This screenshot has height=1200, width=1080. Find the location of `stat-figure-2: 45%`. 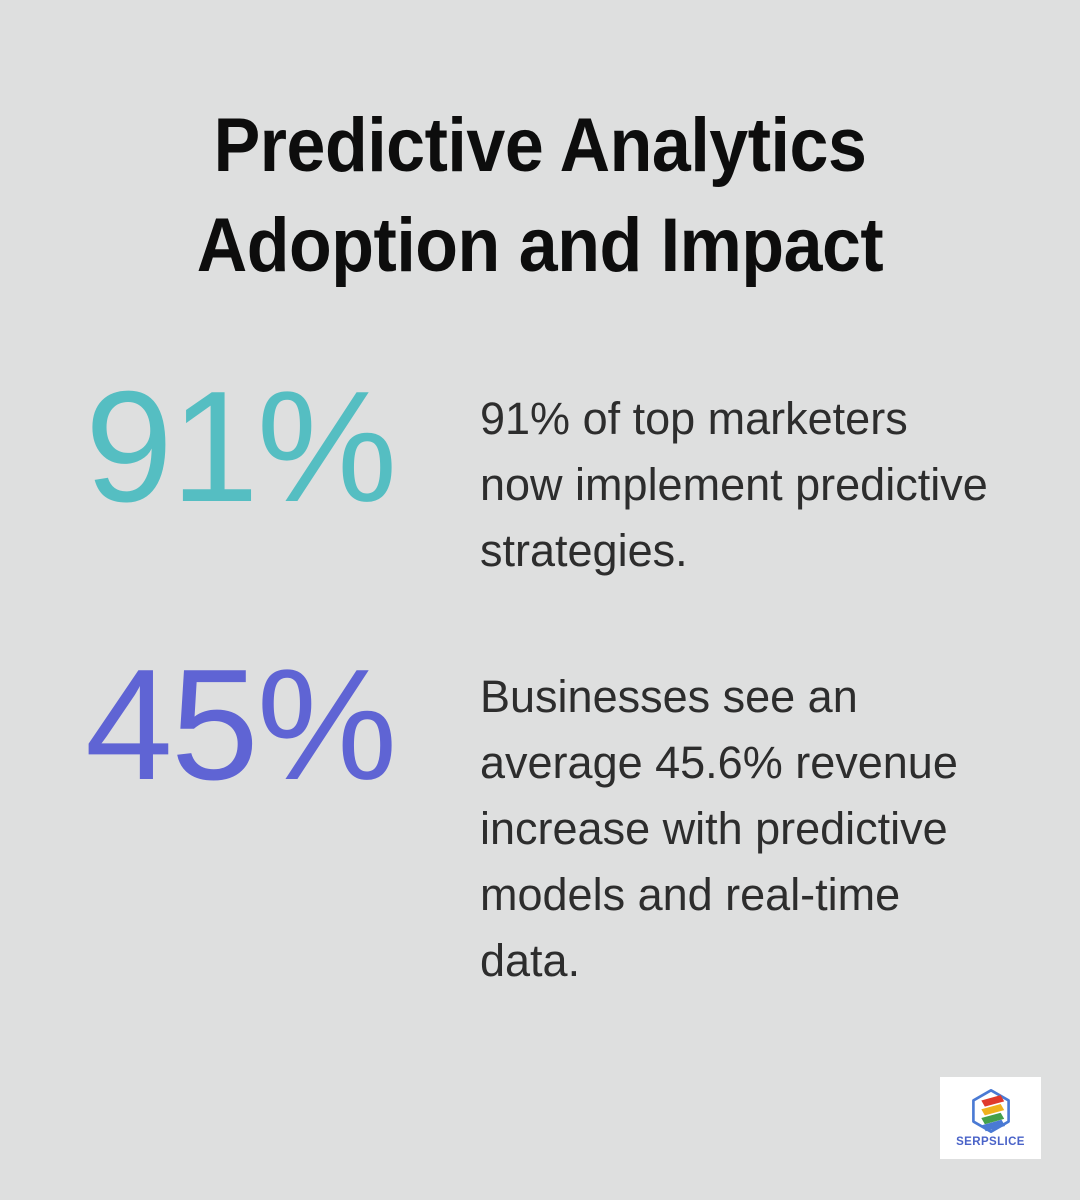

stat-figure-2: 45% is located at coordinates (241, 725).